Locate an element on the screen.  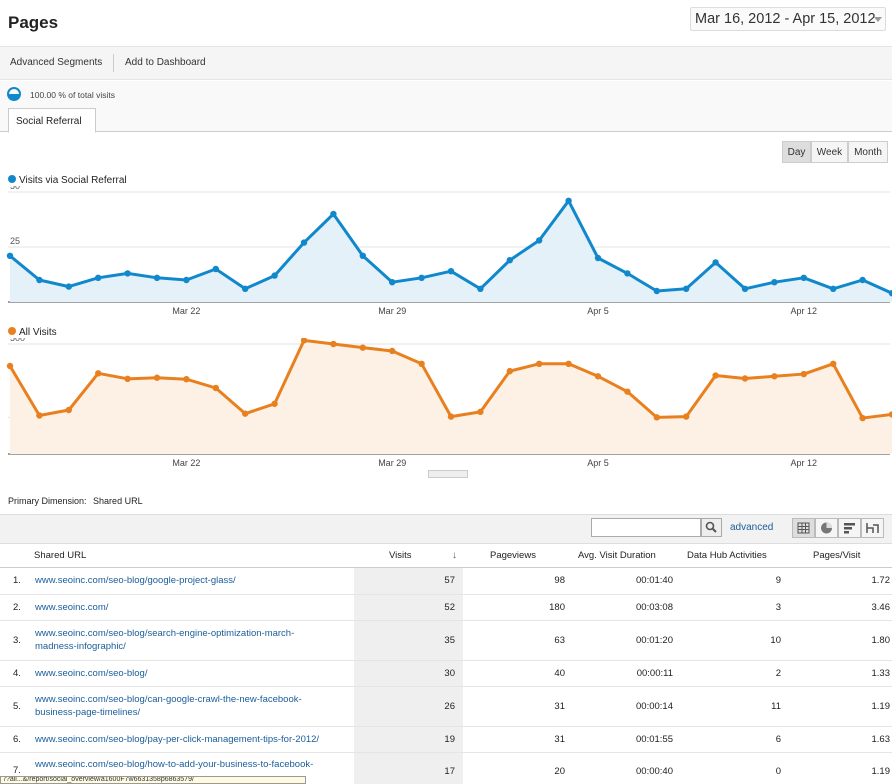
col-pages-per-visit: Pages/Visit is located at coordinates (837, 555).